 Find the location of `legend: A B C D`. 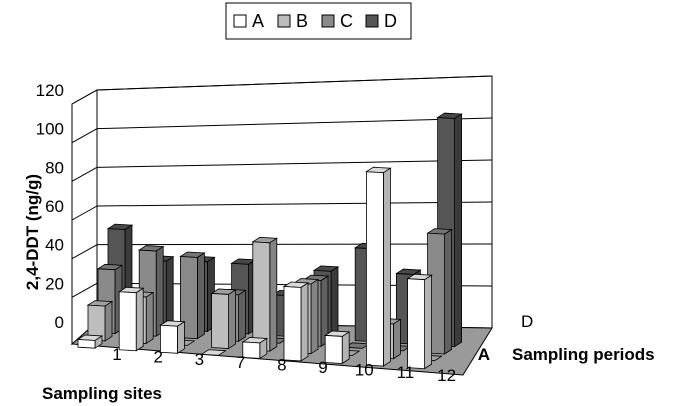

legend: A B C D is located at coordinates (318, 21).